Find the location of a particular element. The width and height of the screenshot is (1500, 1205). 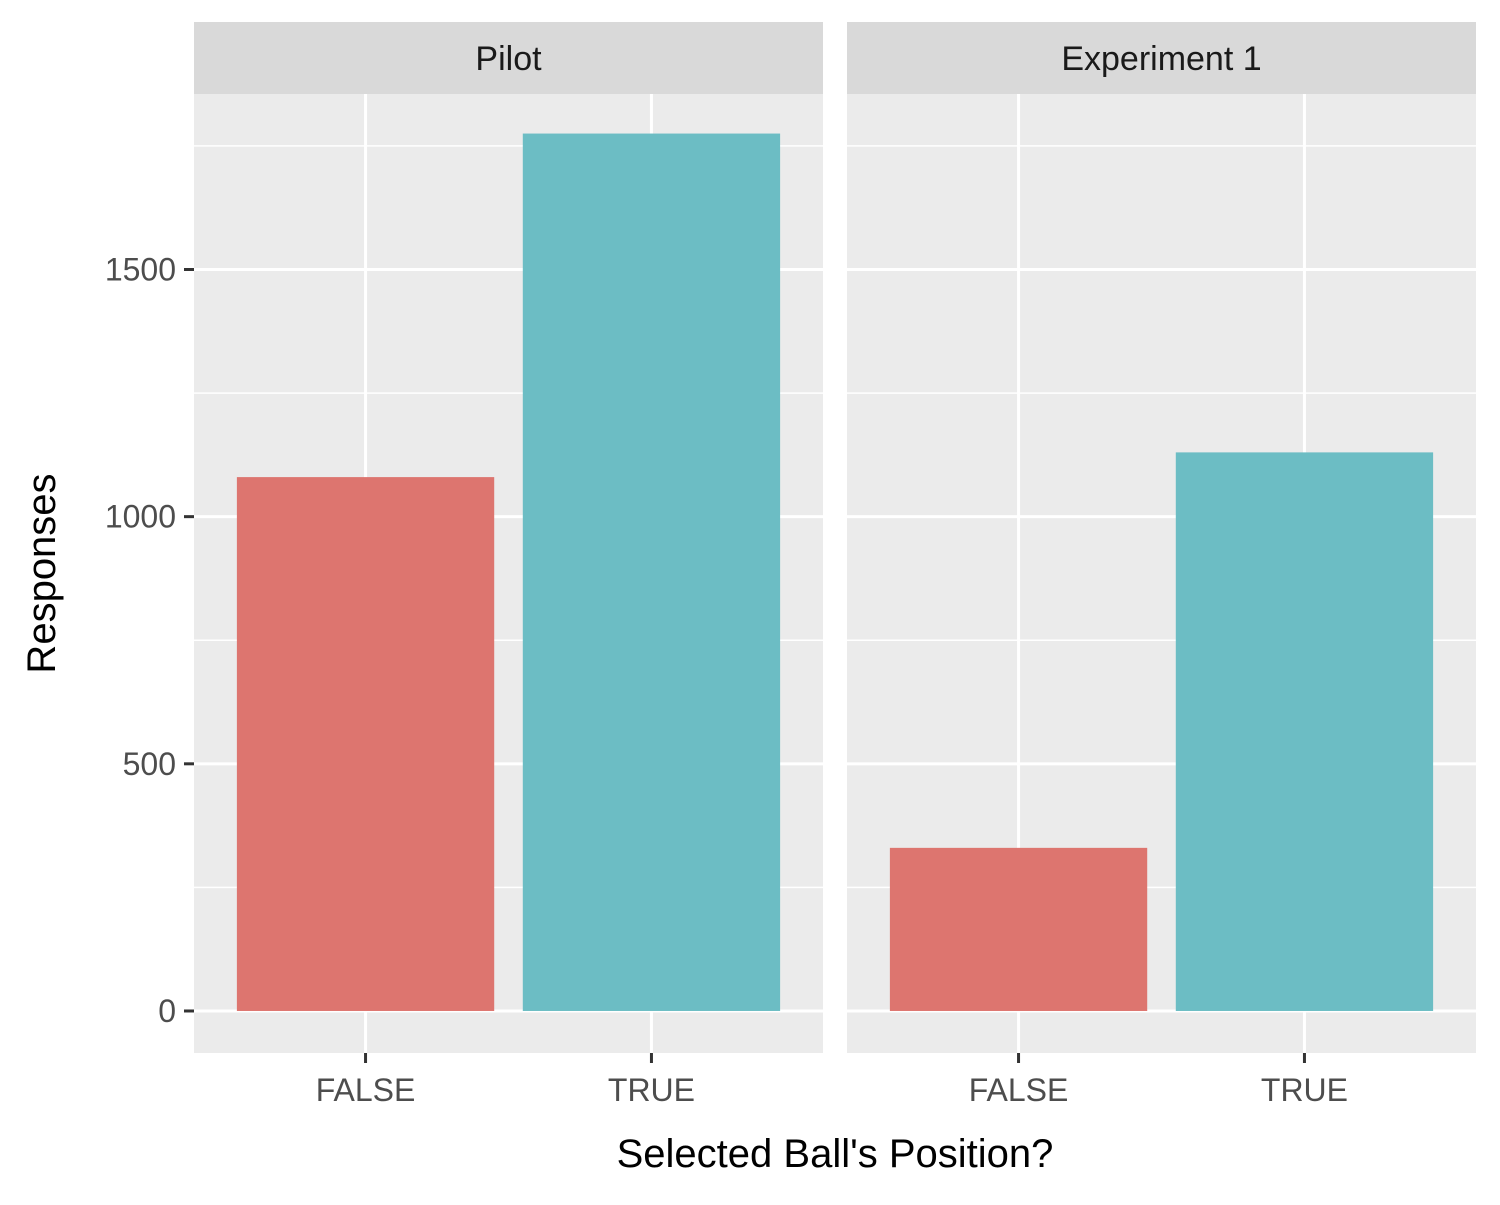

facet-label: Pilot is located at coordinates (508, 59).